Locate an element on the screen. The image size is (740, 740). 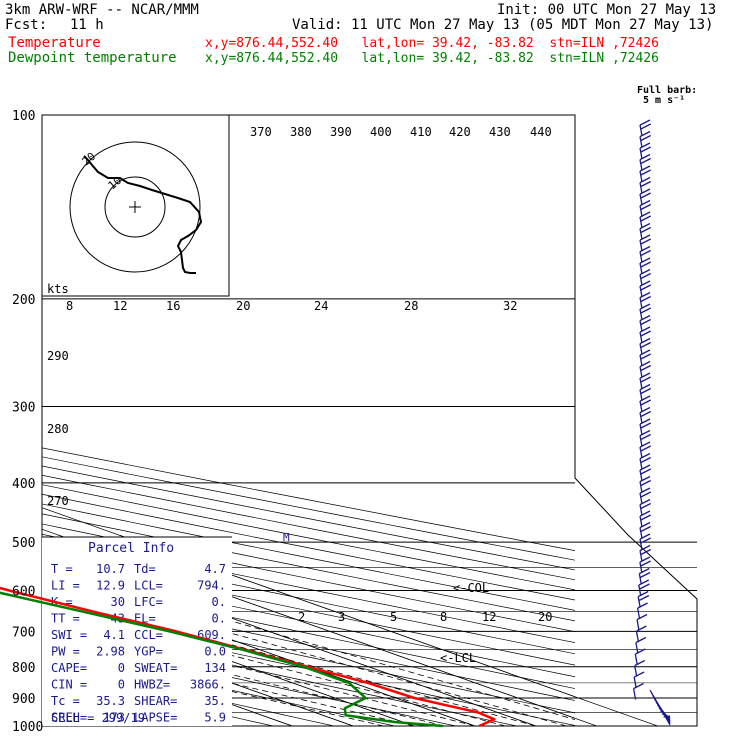
parcel-label-t: T = is located at coordinates (62, 569).